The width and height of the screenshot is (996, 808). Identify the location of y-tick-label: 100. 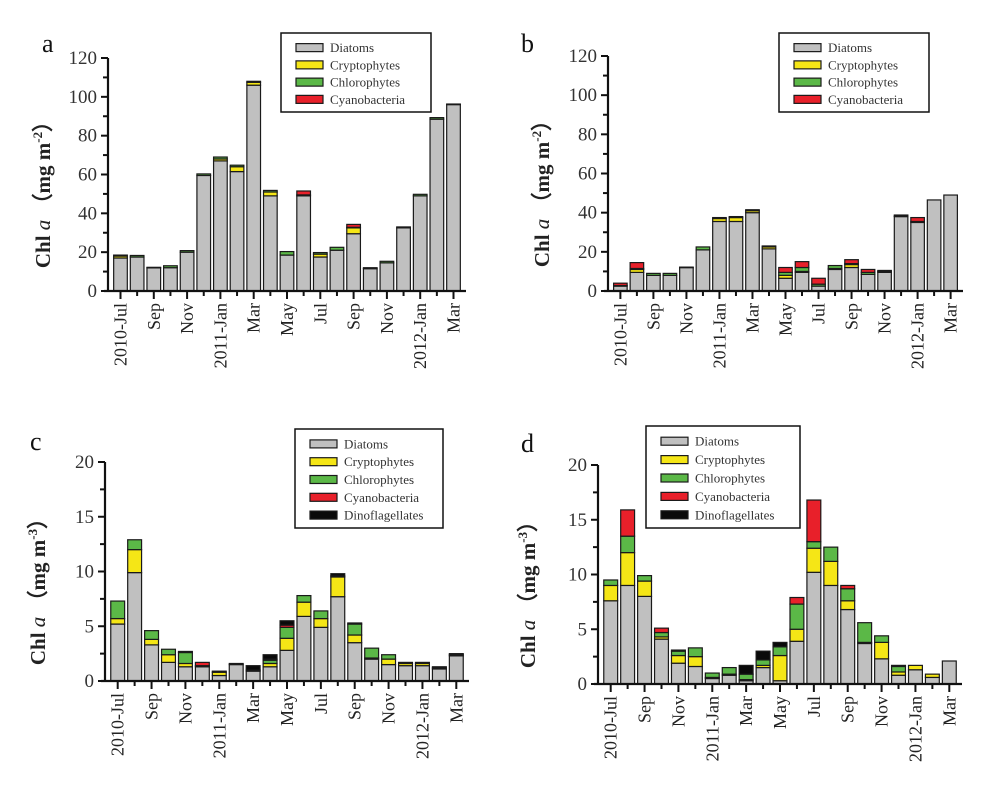
(83, 97).